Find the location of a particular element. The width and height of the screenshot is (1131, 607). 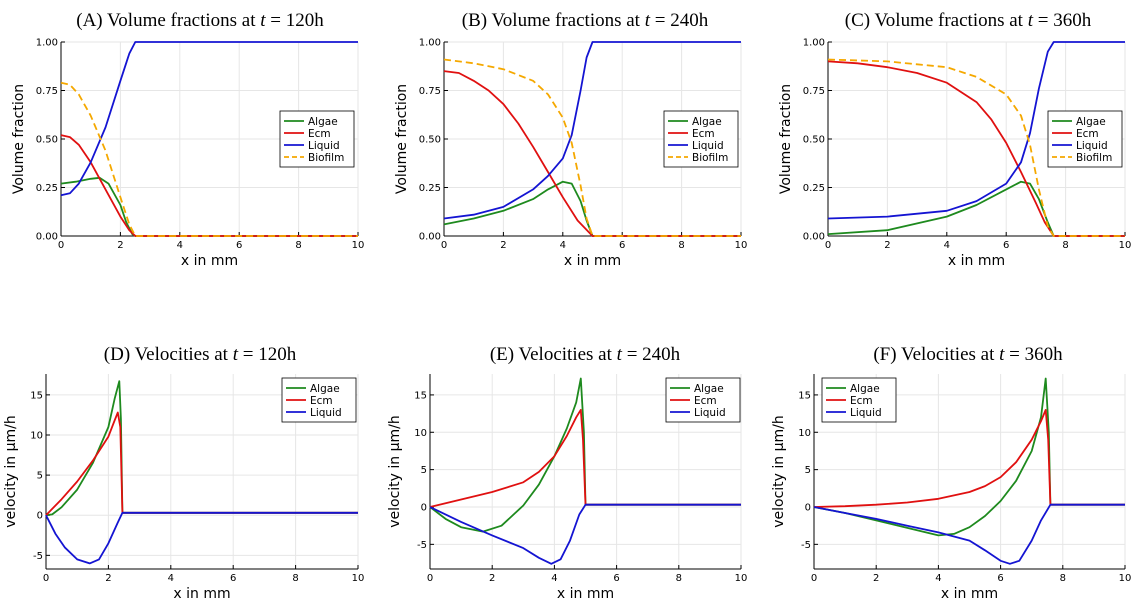

chart-title: (C) Volume fractions at t = 360h is located at coordinates (968, 20).